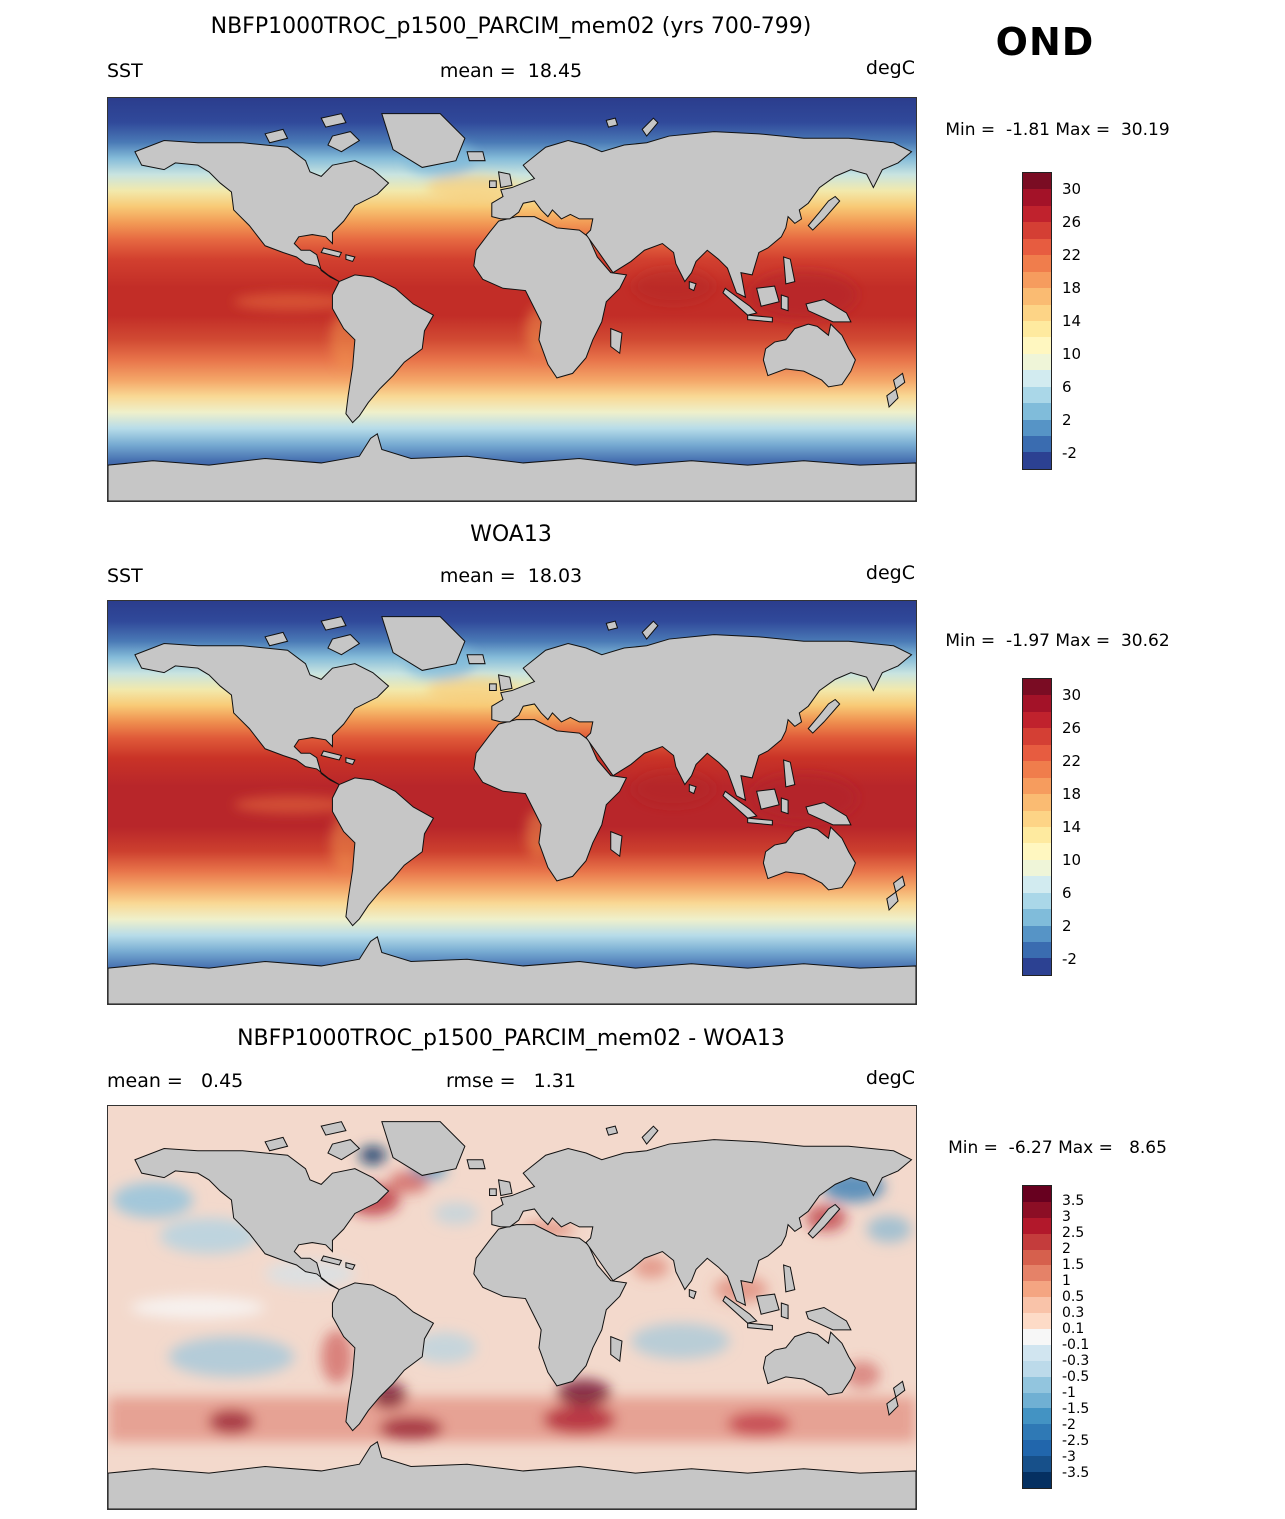  I want to click on panel1-mean-value: mean = 18.45, so click(511, 71).